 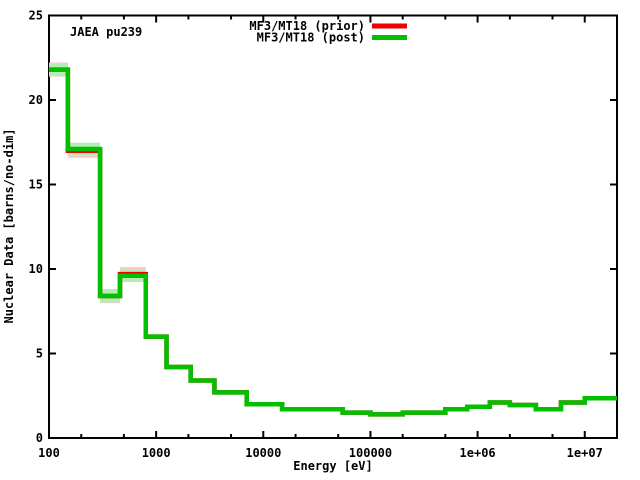 What do you see at coordinates (585, 453) in the screenshot?
I see `x-tick-label: 1e+07` at bounding box center [585, 453].